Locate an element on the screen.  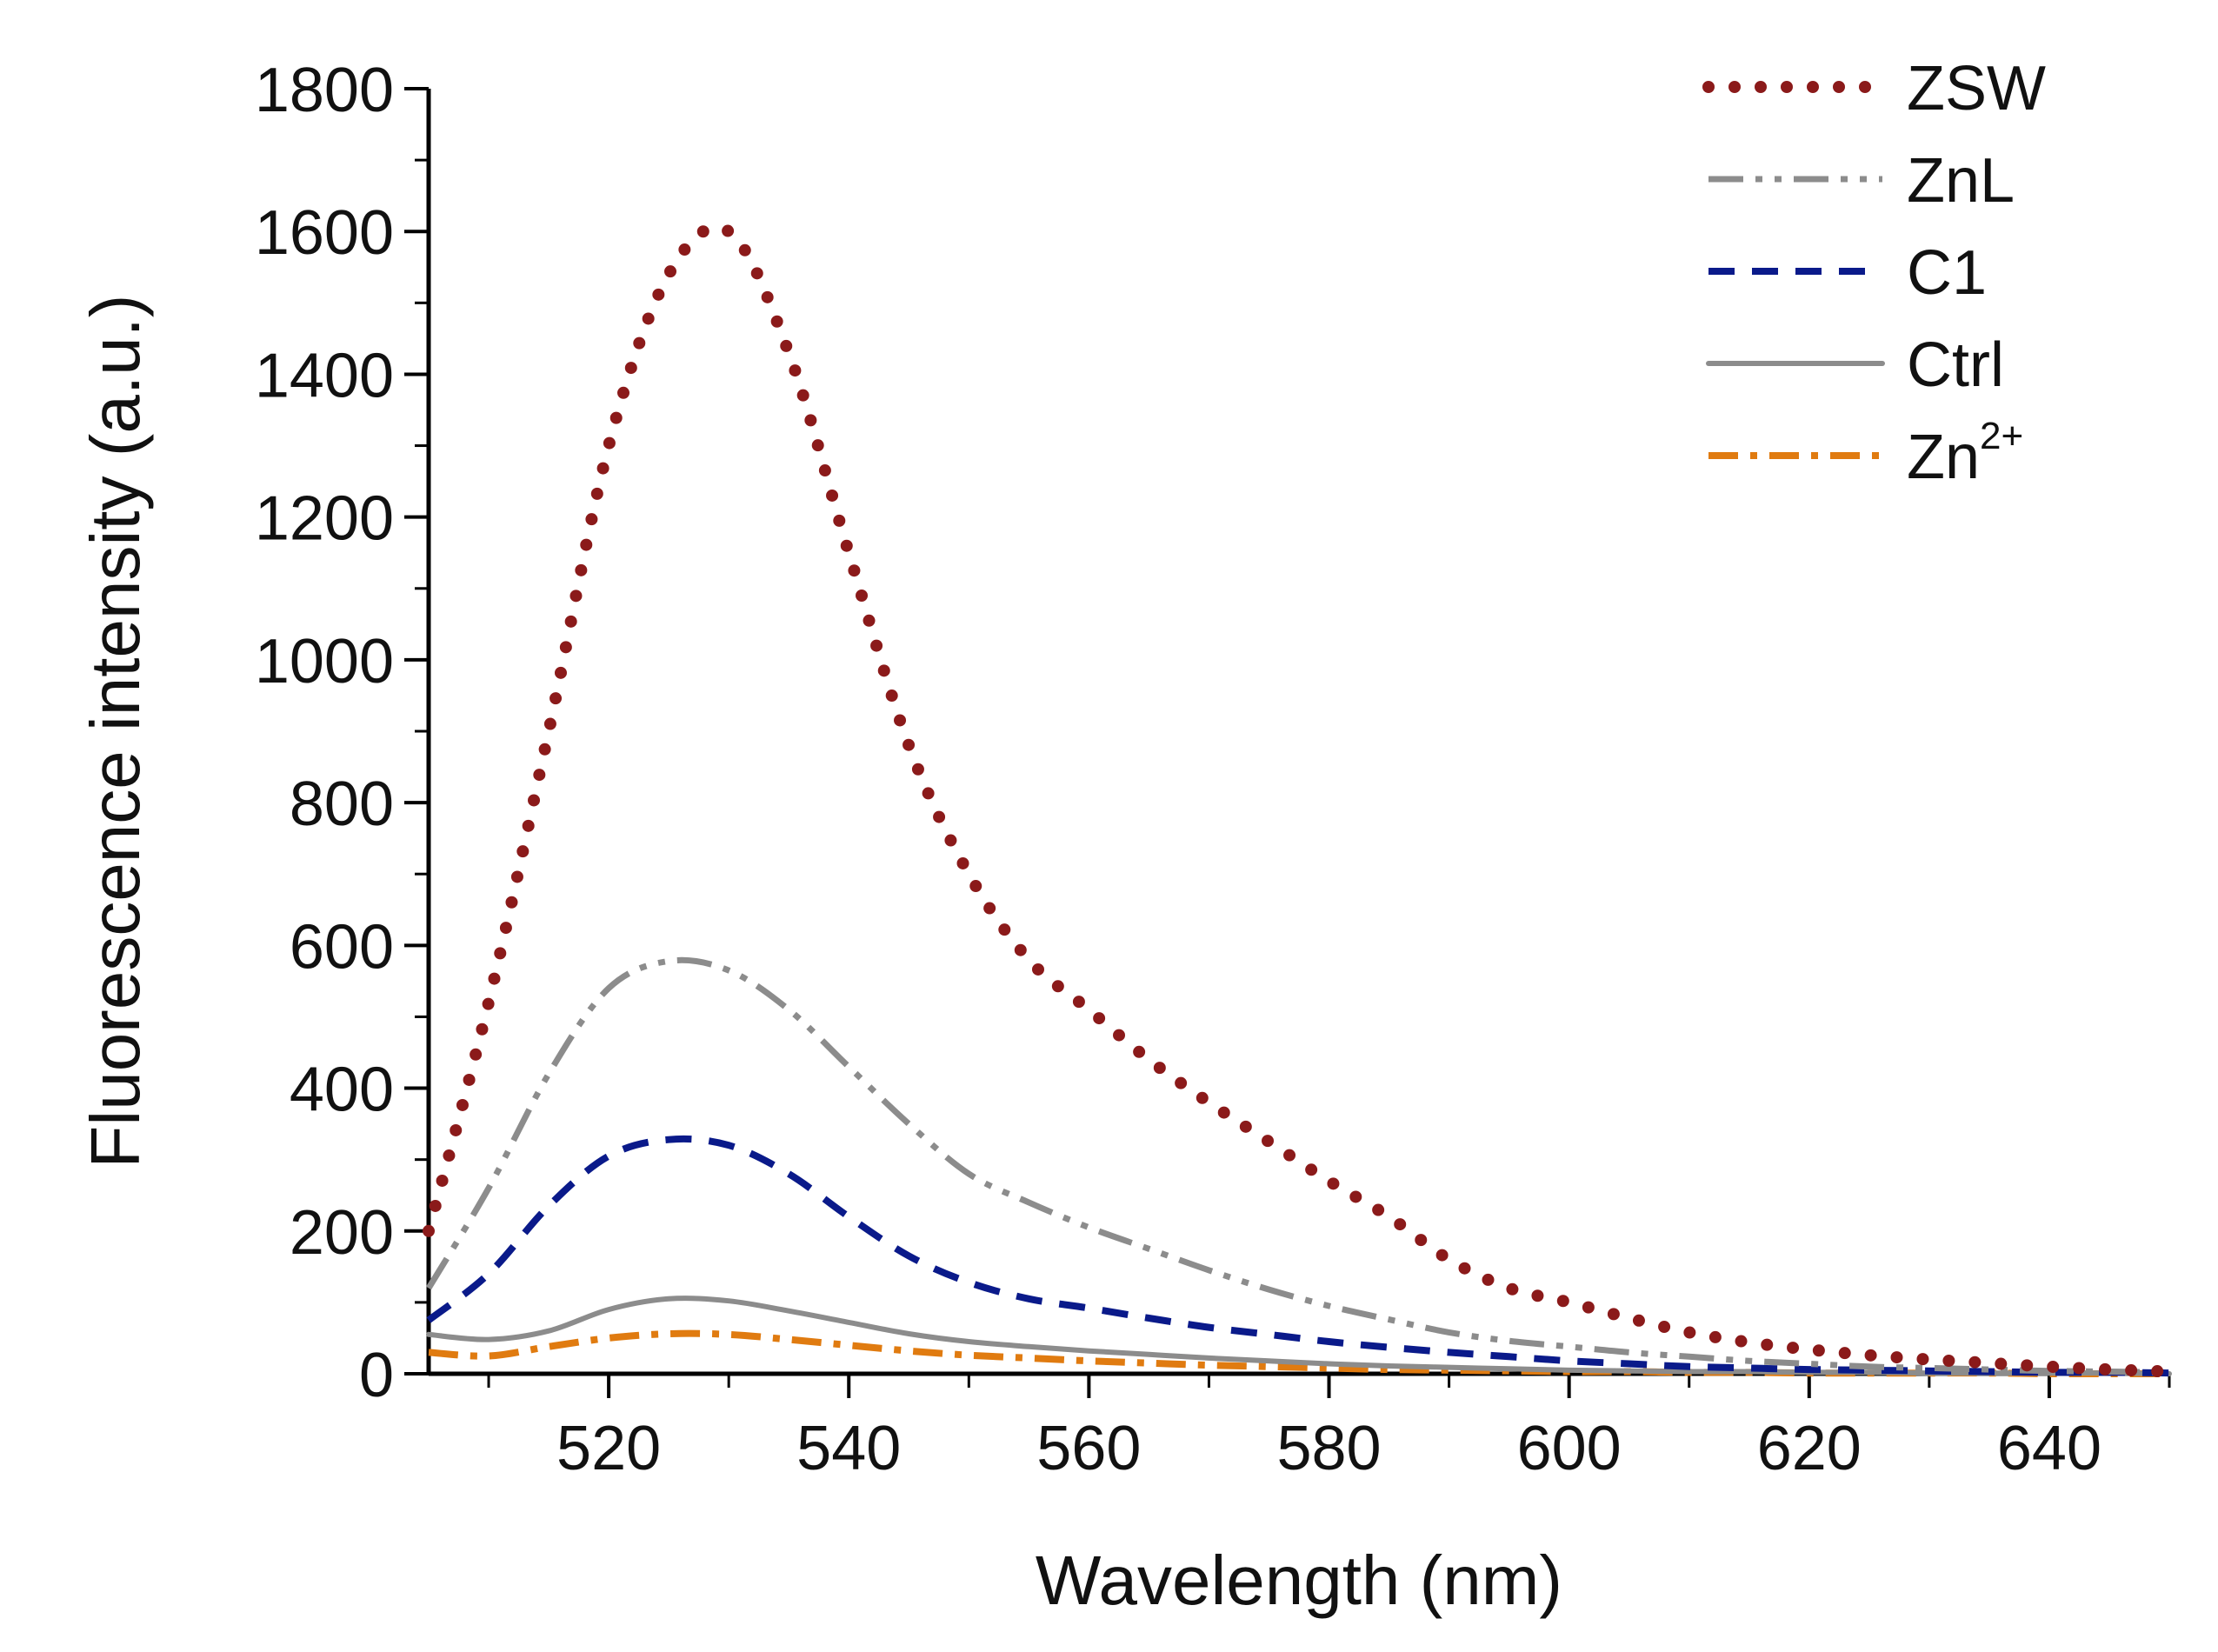
y-tick-label: 400 is located at coordinates (342, 1090).